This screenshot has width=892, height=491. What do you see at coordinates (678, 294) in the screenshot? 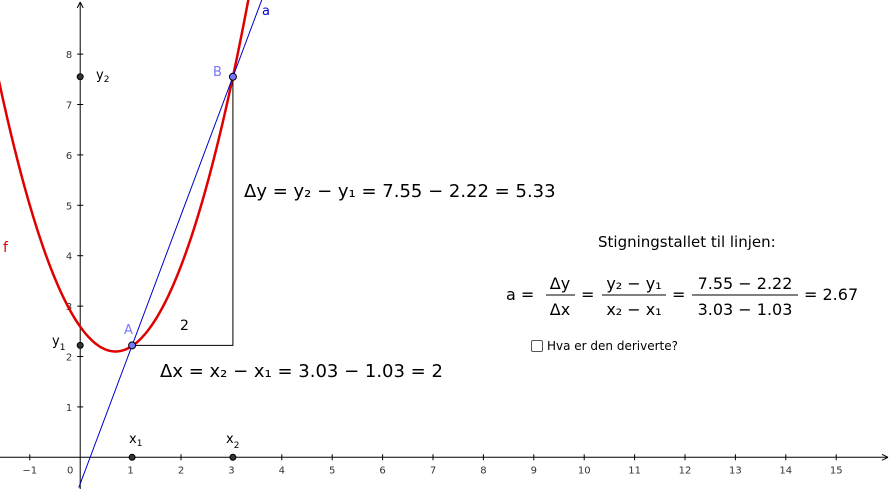
I see `eq-2: =` at bounding box center [678, 294].